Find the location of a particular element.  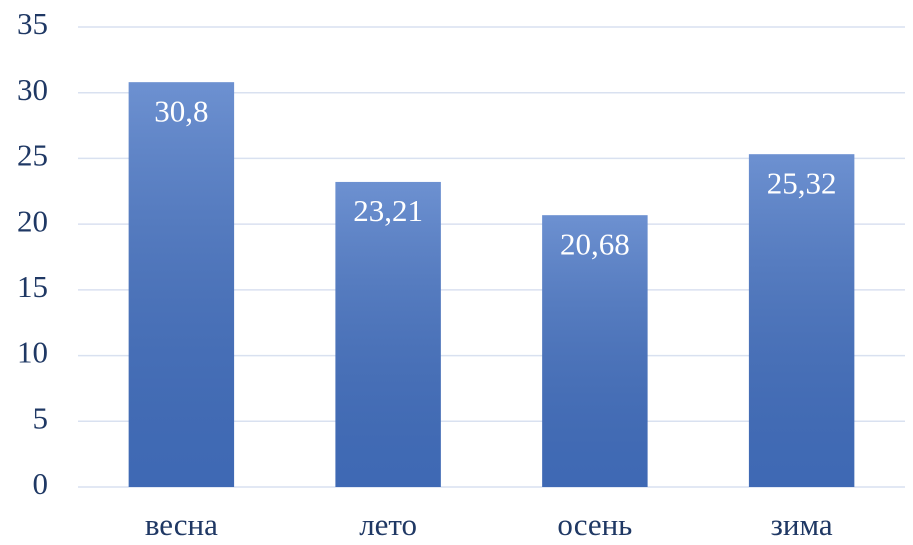

y-tick-label: 20 is located at coordinates (32, 220).